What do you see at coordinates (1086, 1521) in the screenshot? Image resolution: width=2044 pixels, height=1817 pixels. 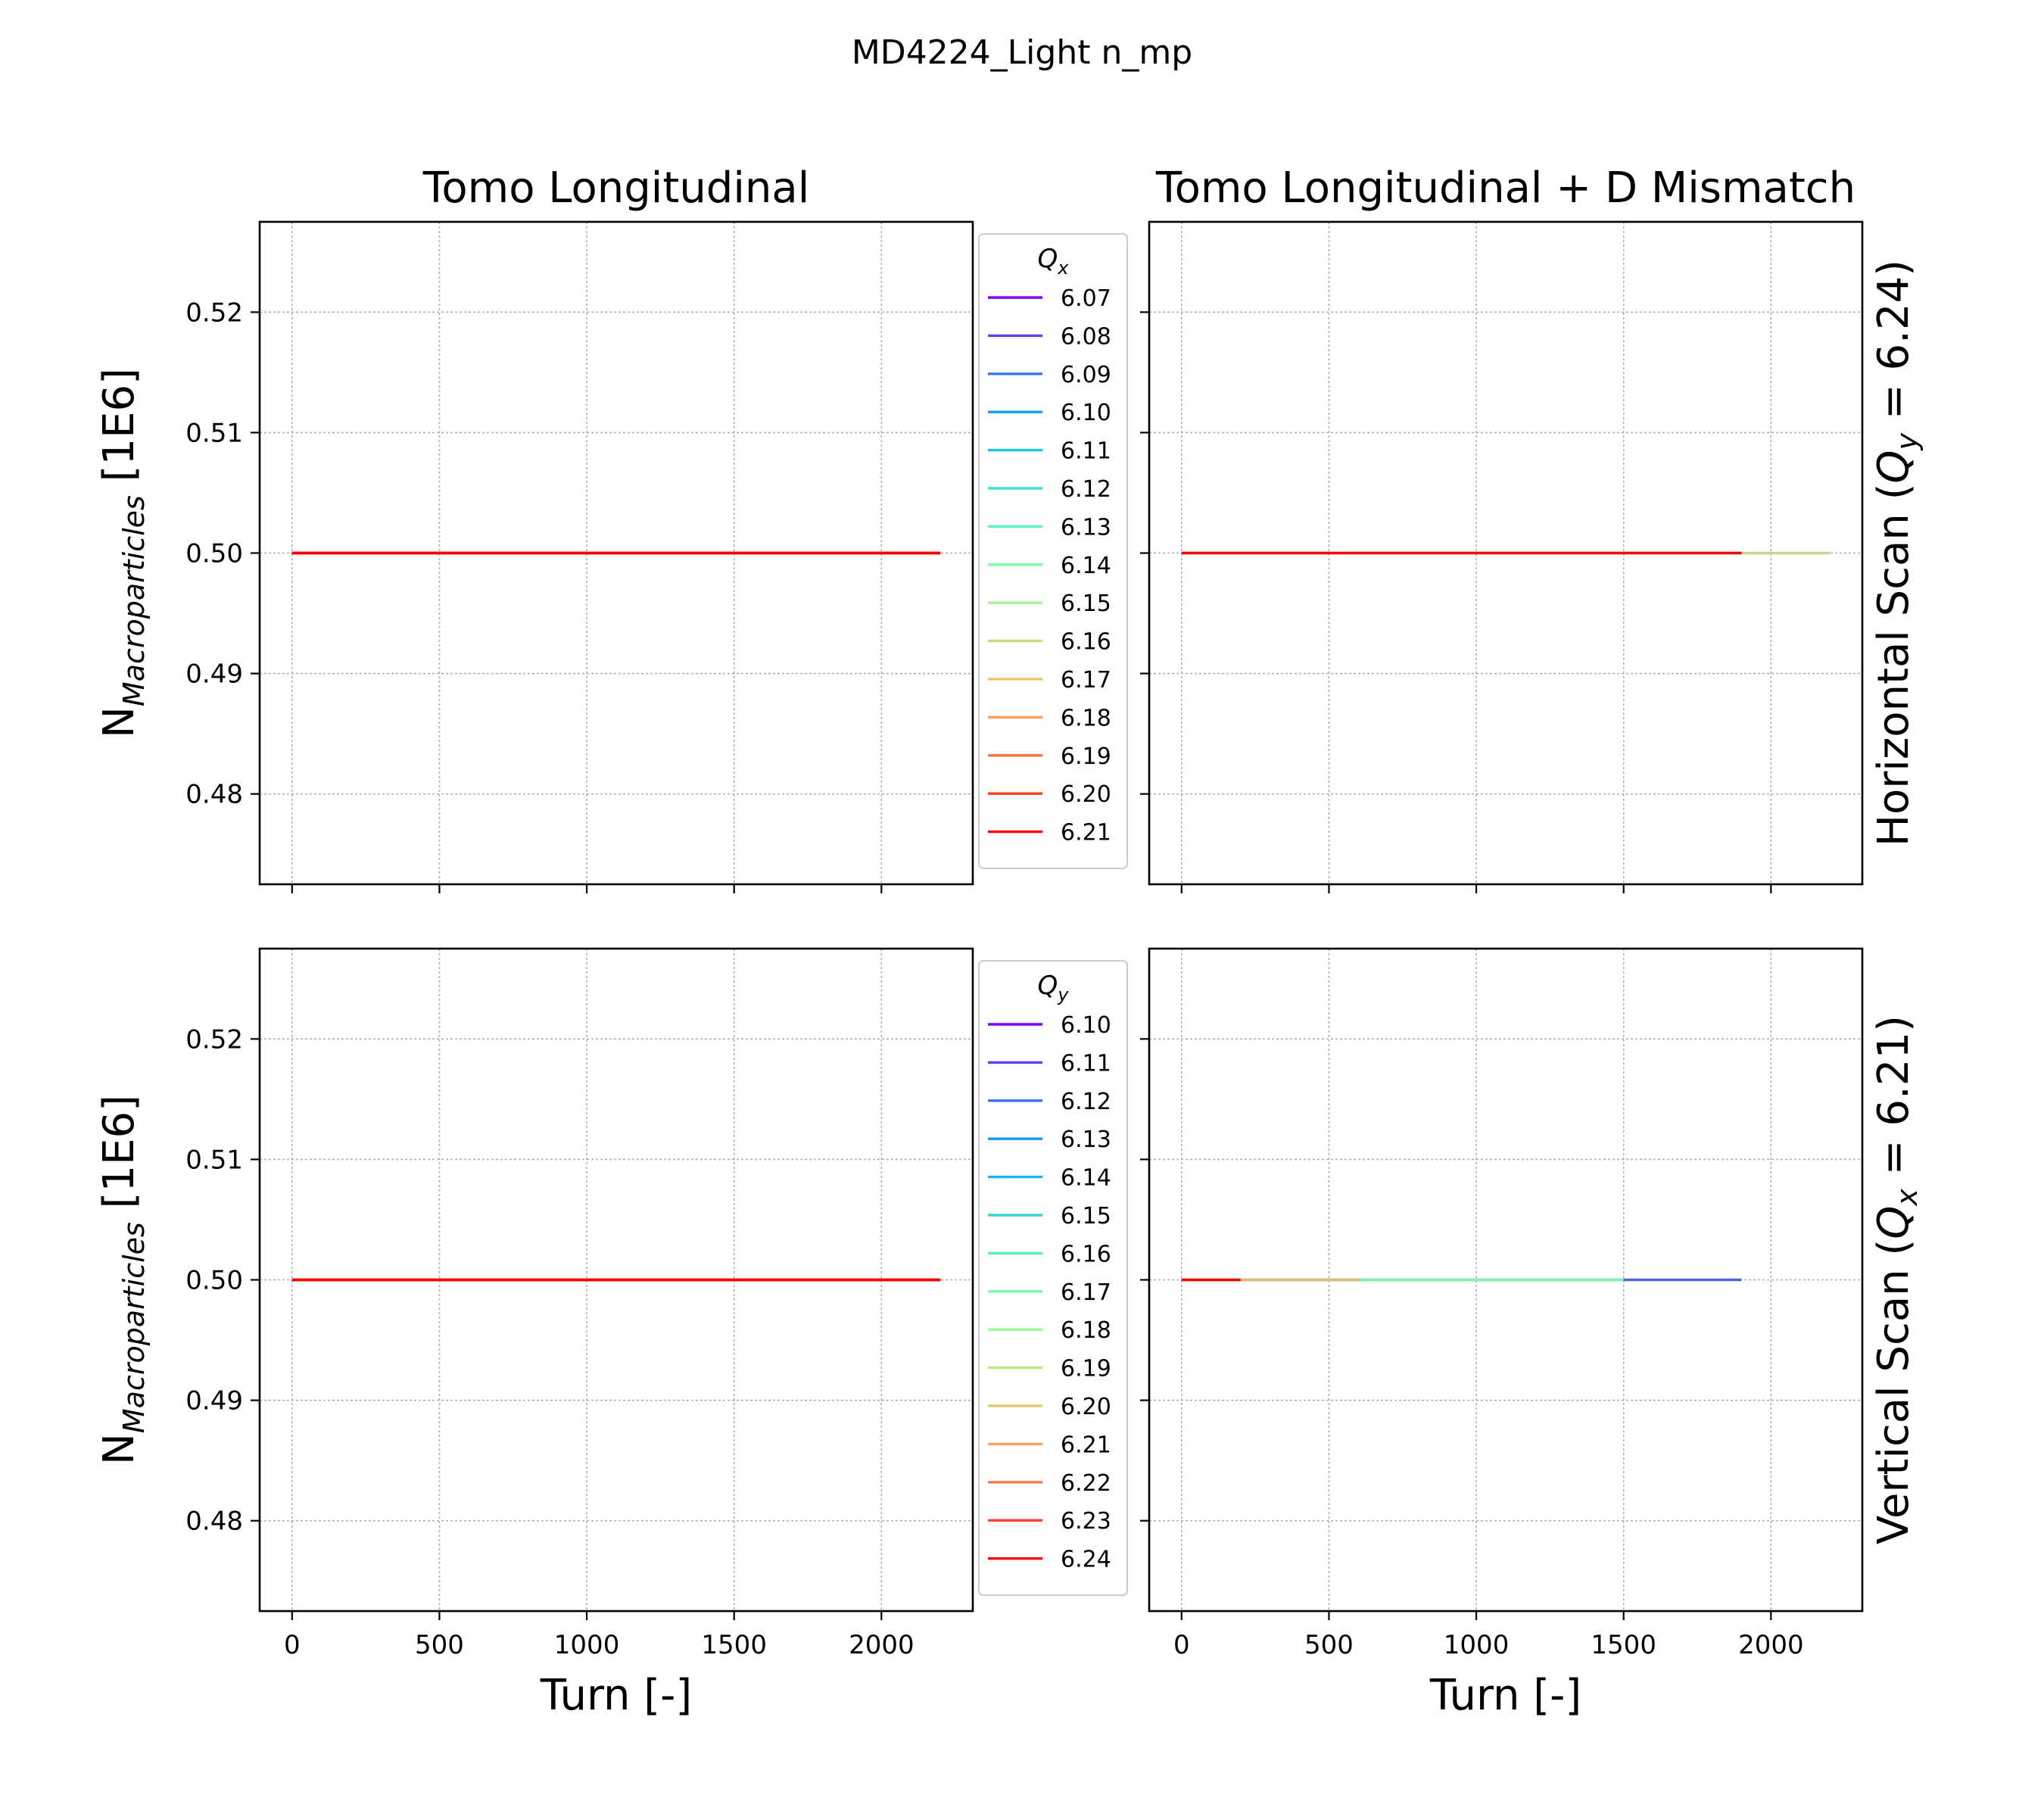 I see `legend-label: 6.23` at bounding box center [1086, 1521].